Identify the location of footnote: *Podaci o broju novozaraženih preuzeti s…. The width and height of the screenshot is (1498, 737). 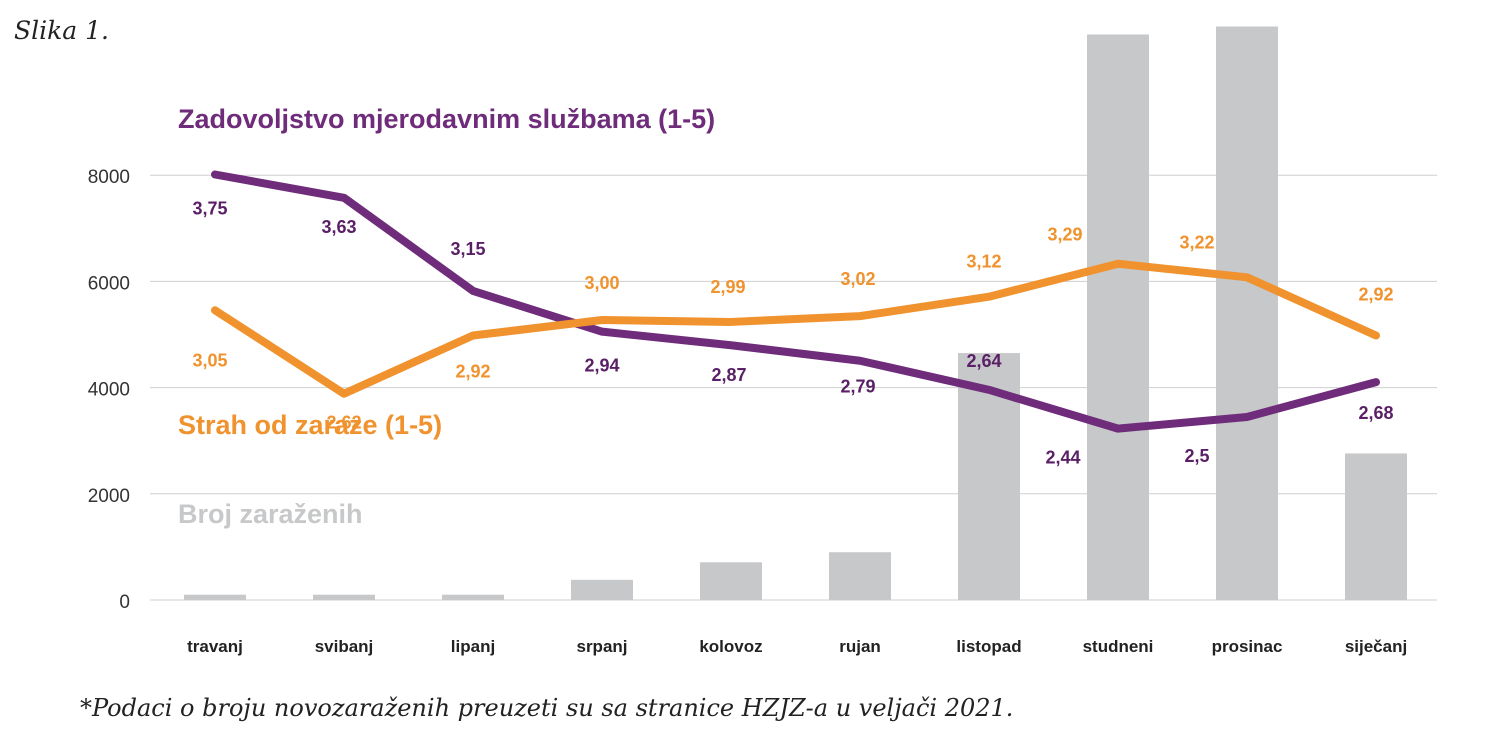
(547, 708).